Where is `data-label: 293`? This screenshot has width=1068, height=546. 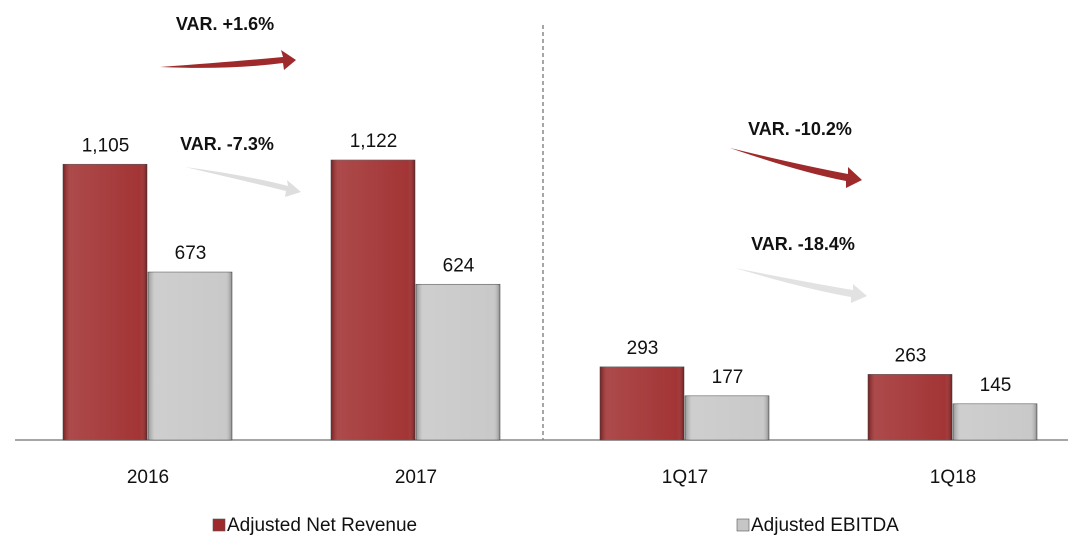
data-label: 293 is located at coordinates (643, 348).